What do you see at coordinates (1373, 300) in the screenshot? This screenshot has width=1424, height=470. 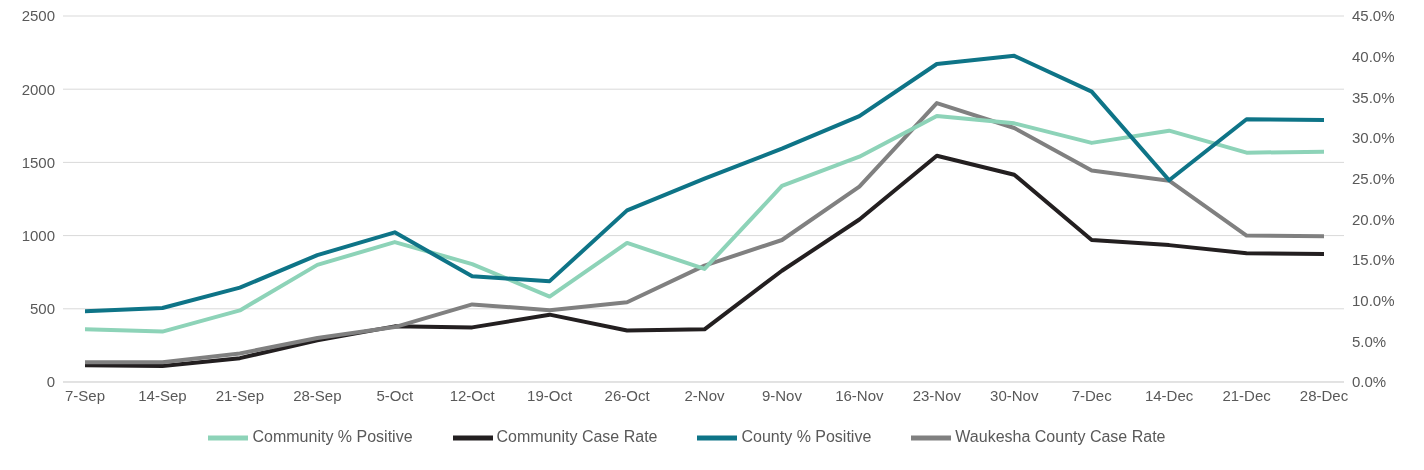 I see `y2-tick-label: 10.0%` at bounding box center [1373, 300].